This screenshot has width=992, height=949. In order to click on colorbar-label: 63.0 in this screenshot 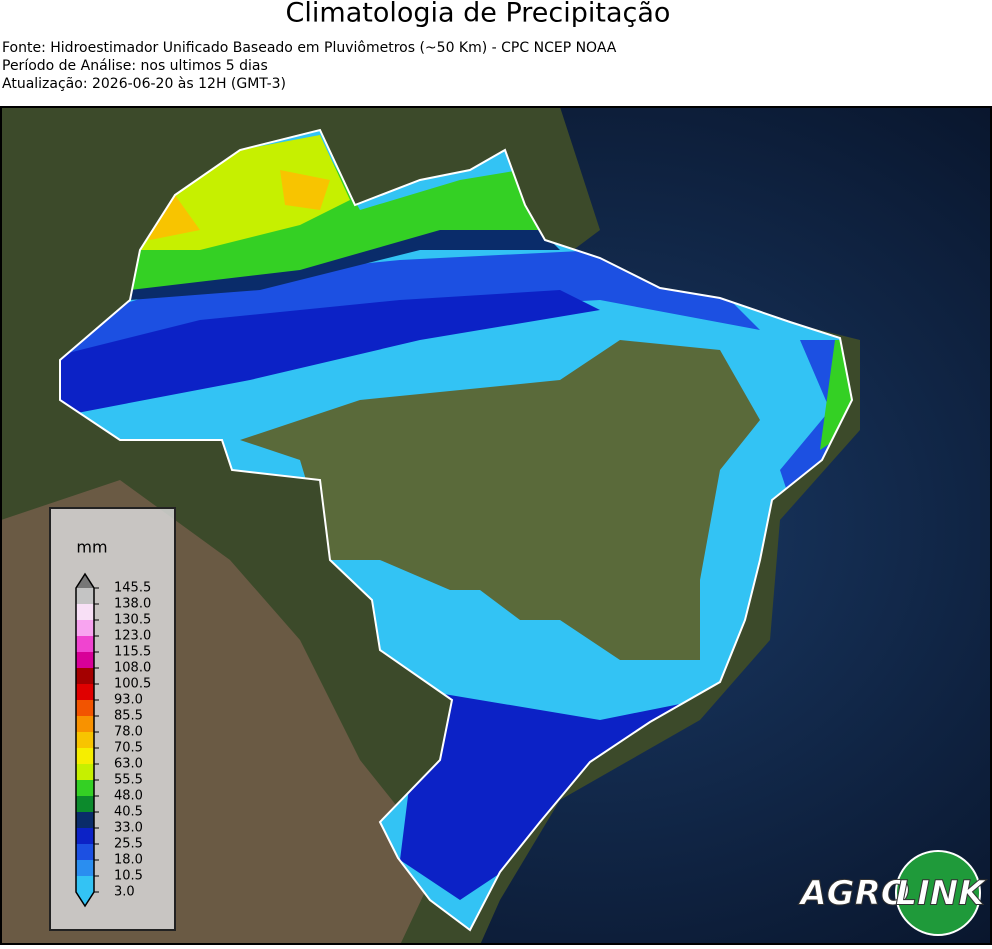, I will do `click(128, 764)`.